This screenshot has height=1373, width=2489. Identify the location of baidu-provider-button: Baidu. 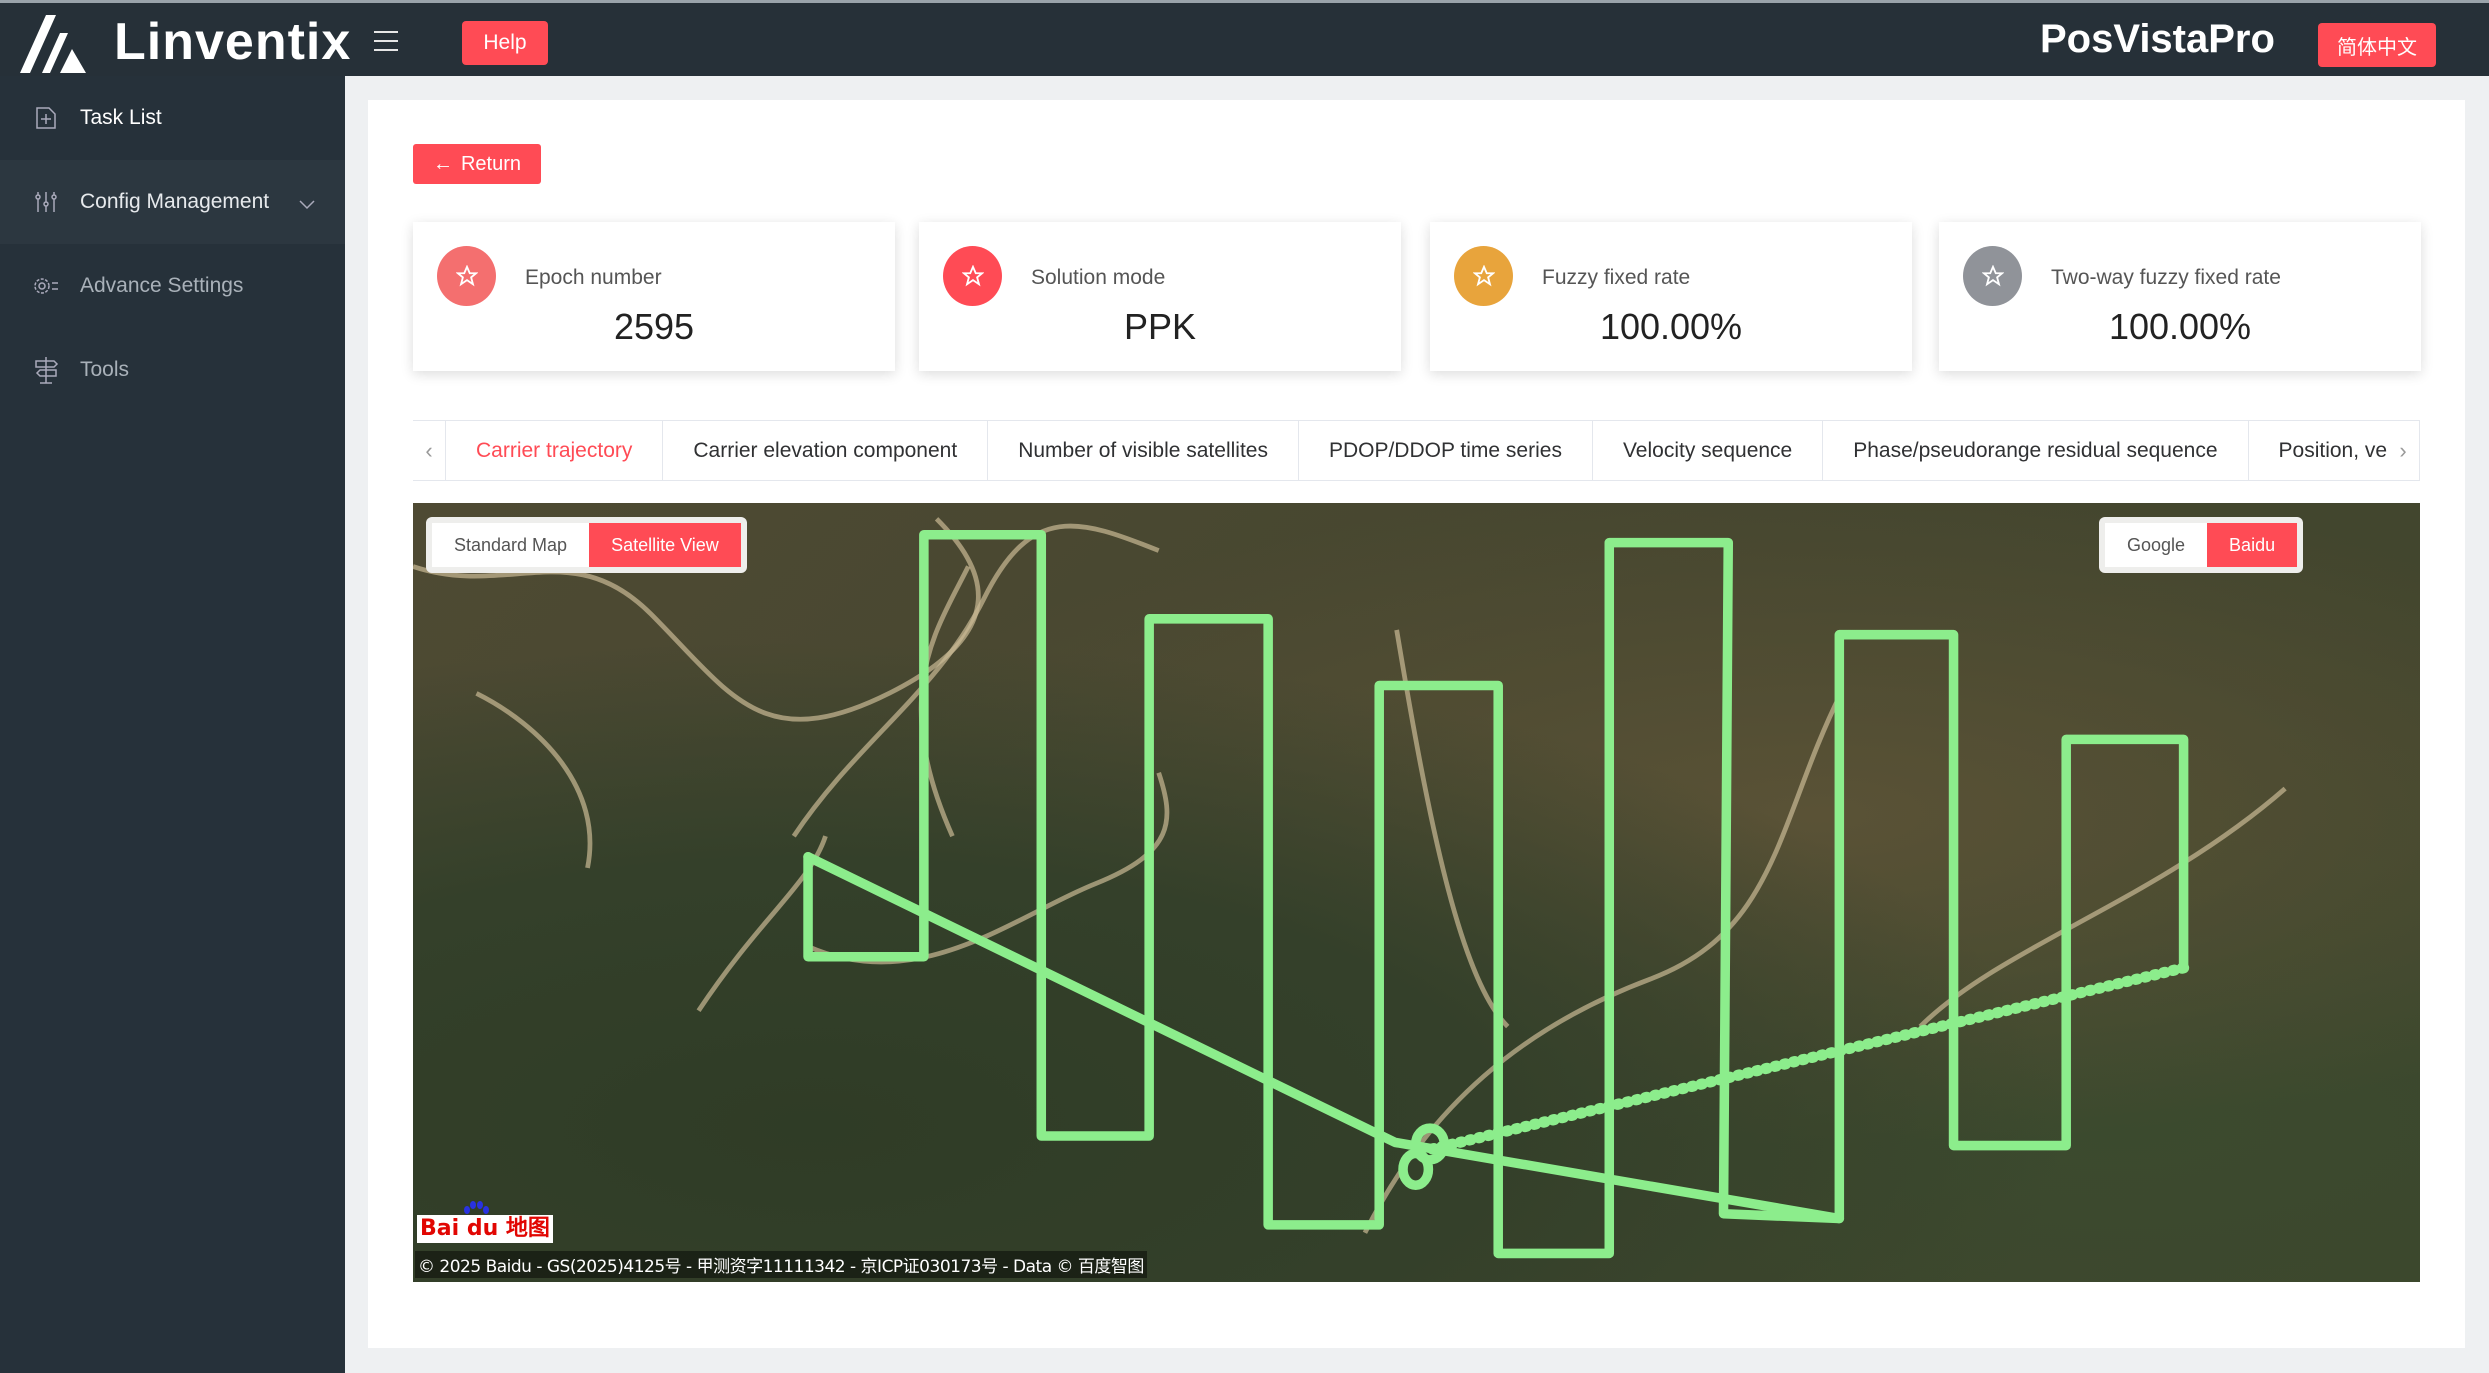
(2252, 545).